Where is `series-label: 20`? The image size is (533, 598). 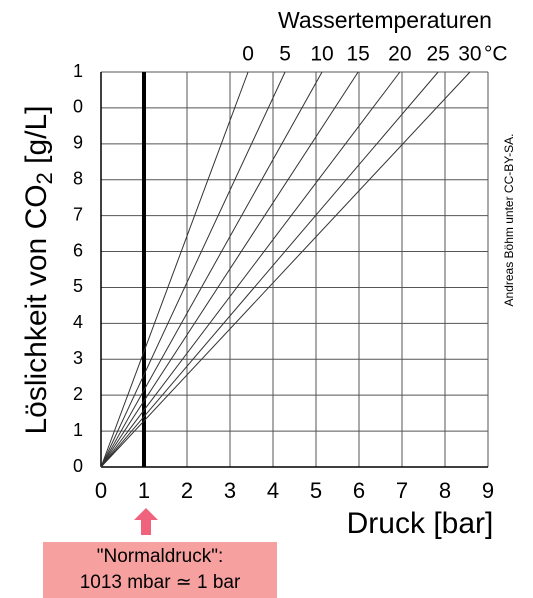 series-label: 20 is located at coordinates (399, 54).